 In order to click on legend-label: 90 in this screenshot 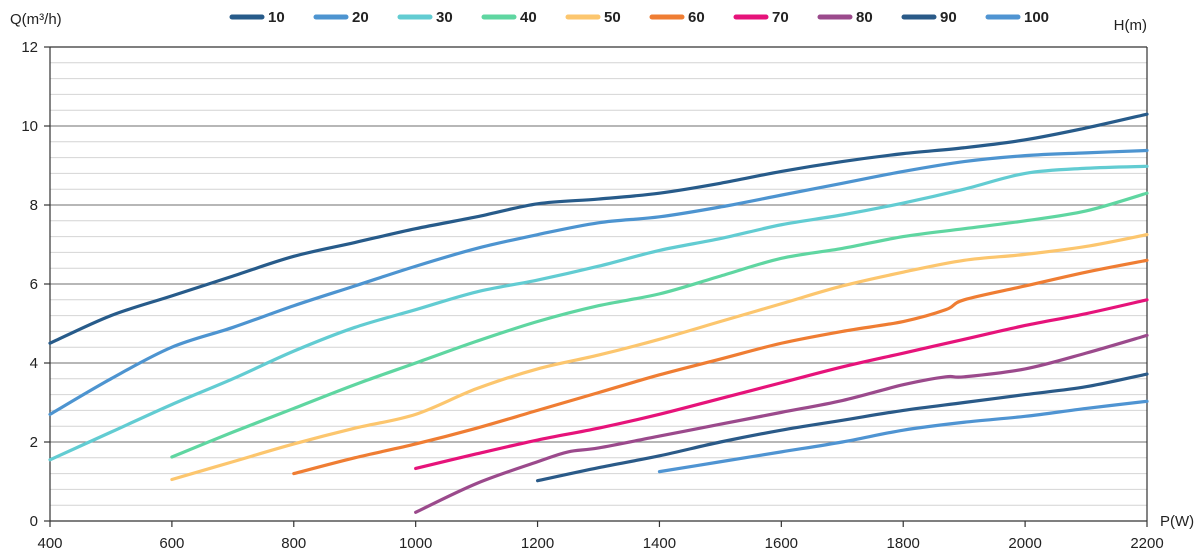, I will do `click(948, 17)`.